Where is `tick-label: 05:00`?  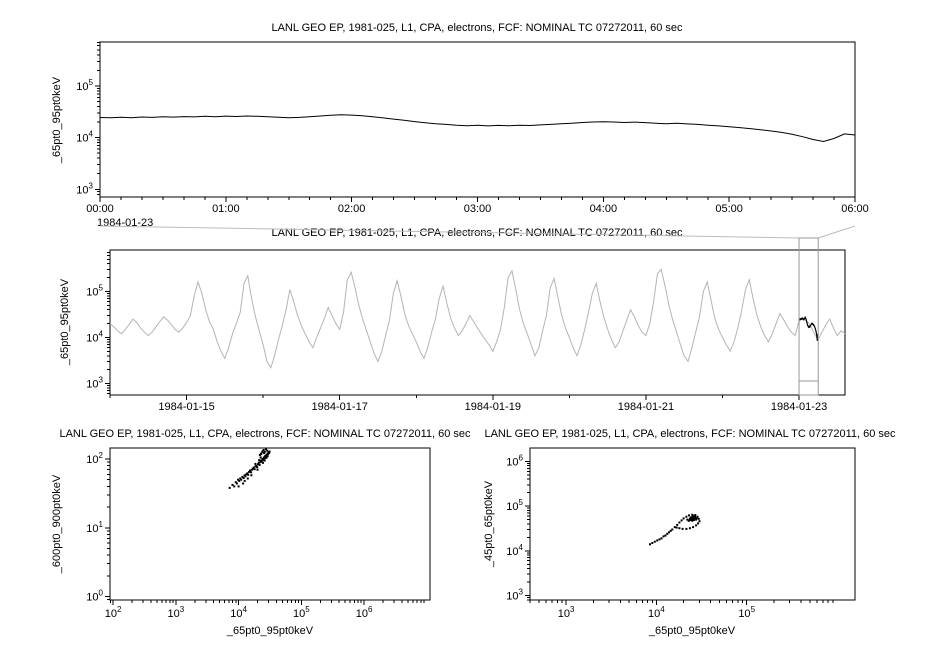 tick-label: 05:00 is located at coordinates (729, 209).